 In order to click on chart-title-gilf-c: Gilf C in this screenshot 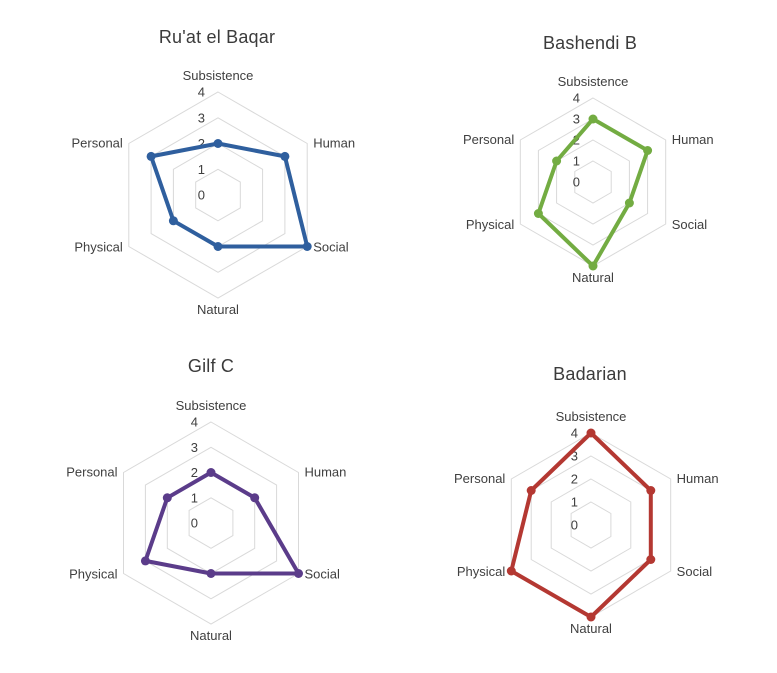, I will do `click(211, 366)`.